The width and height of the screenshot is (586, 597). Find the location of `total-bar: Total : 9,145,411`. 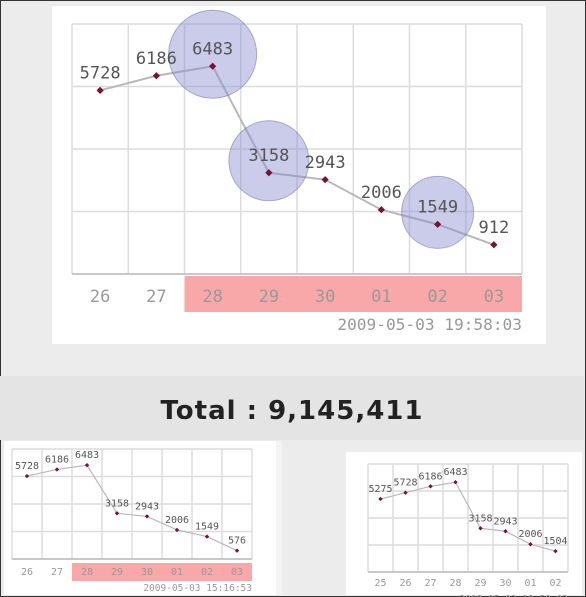

total-bar: Total : 9,145,411 is located at coordinates (292, 408).